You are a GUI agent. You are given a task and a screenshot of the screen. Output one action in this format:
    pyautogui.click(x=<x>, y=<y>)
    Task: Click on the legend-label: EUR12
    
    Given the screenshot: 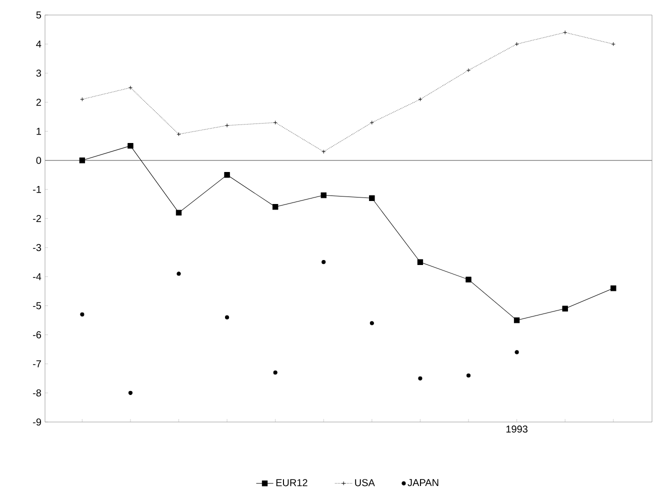 What is the action you would take?
    pyautogui.click(x=292, y=482)
    